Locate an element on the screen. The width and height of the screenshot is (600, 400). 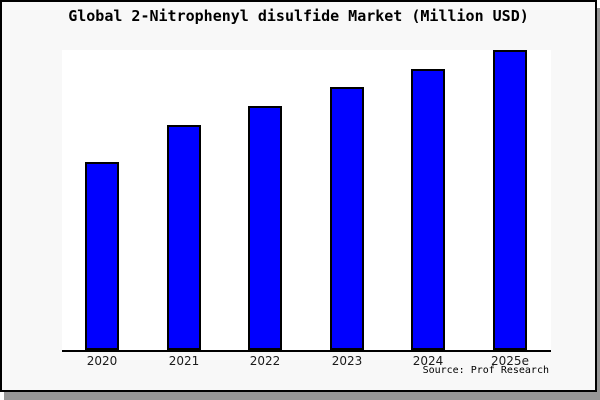
x-tick-label-2025e: 2025e is located at coordinates (510, 361).